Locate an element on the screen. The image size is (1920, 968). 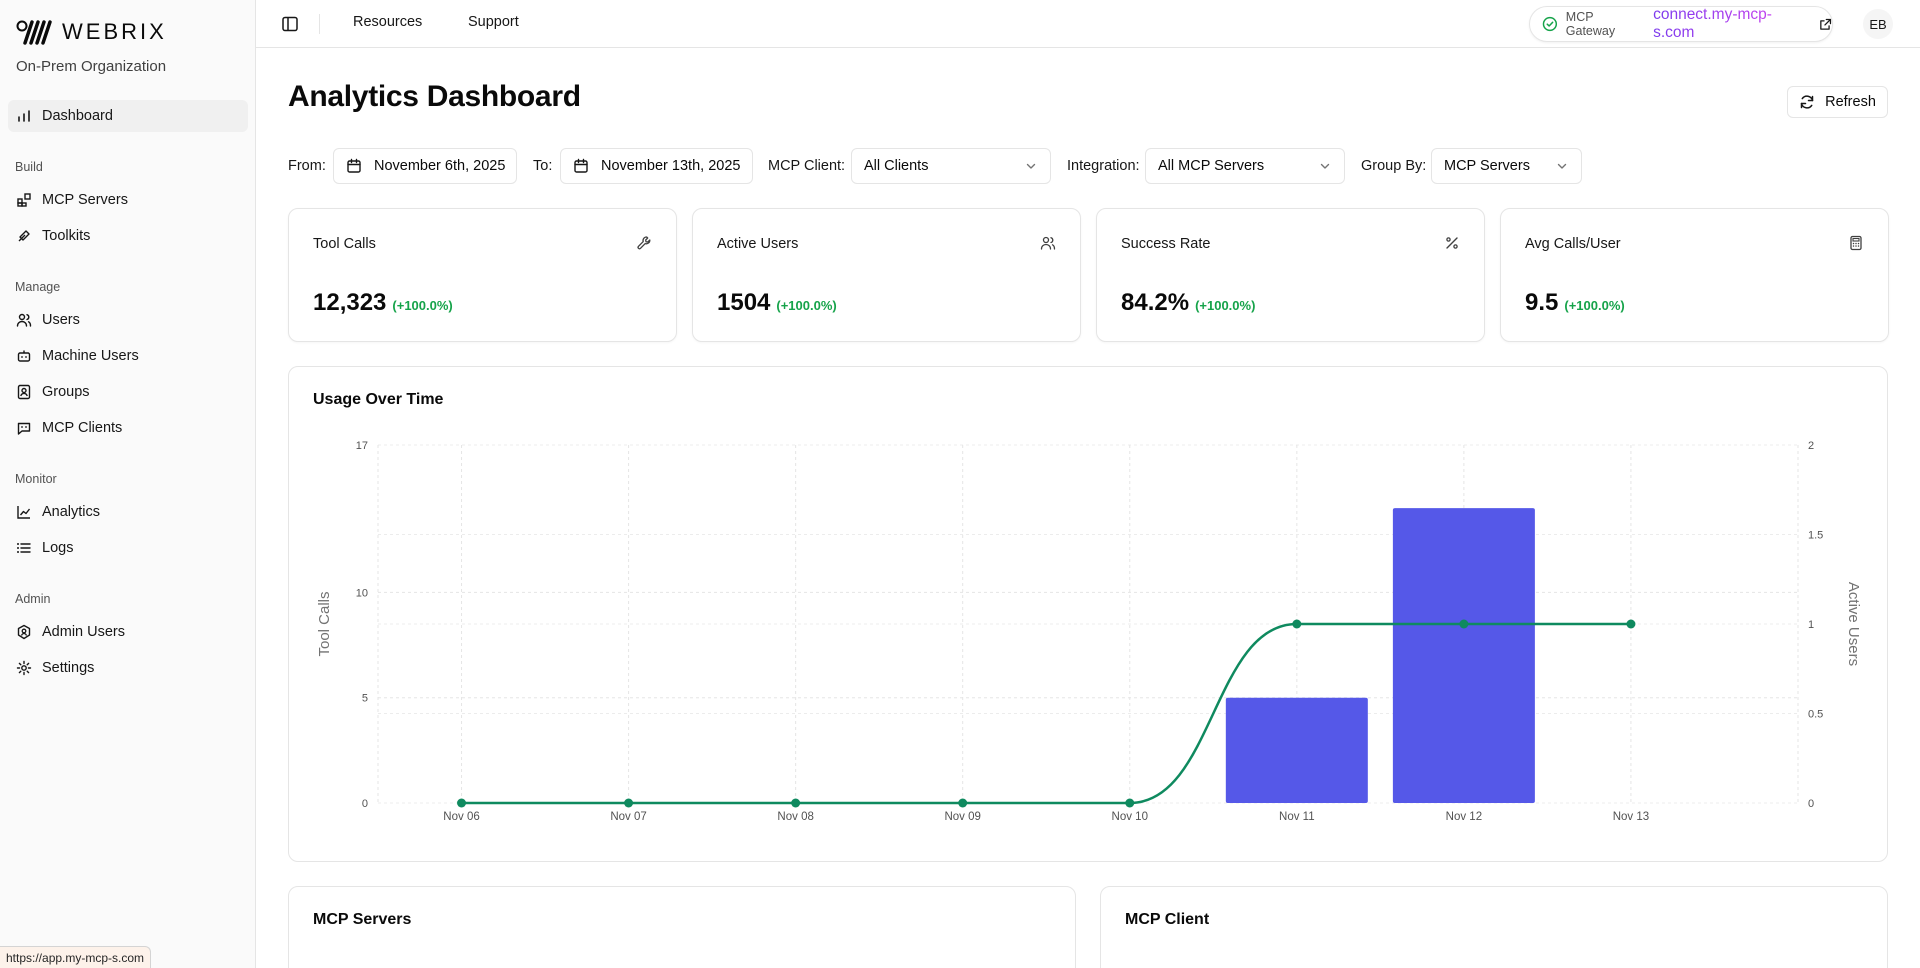
stat-title: Success Rate is located at coordinates (1166, 244).